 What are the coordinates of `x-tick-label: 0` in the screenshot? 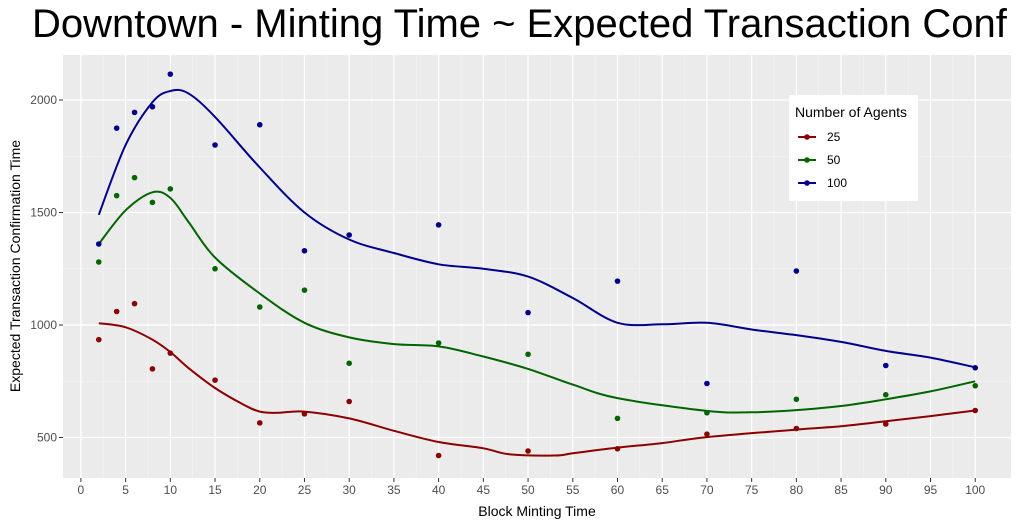 It's located at (81, 490).